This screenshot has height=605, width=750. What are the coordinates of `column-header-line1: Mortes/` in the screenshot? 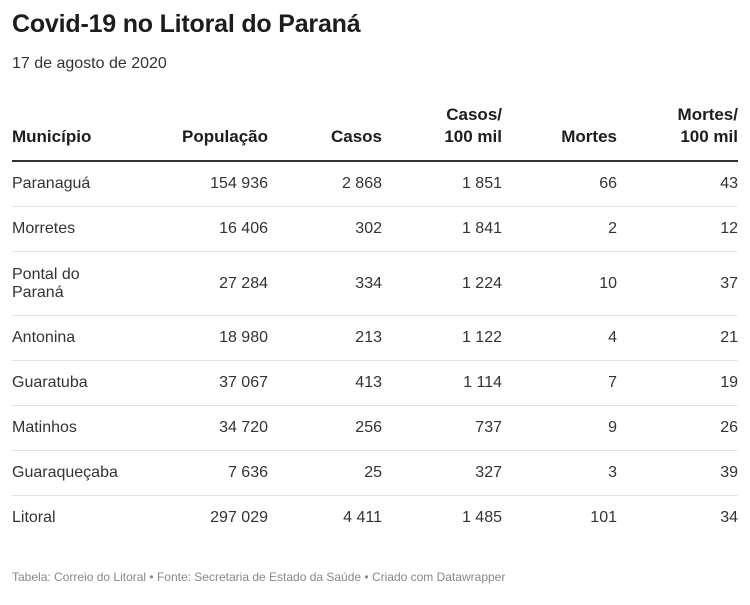 It's located at (707, 114).